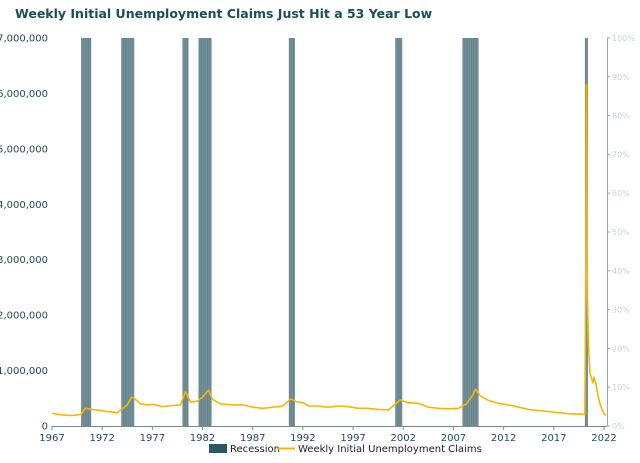  What do you see at coordinates (621, 154) in the screenshot?
I see `secondary-y-tick-label: 70%` at bounding box center [621, 154].